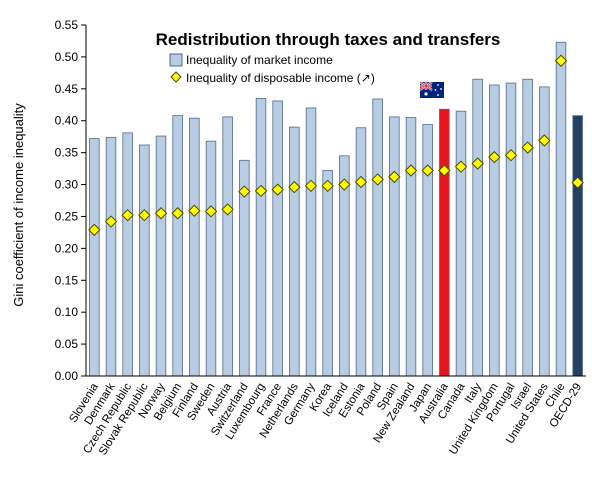 The image size is (592, 482). What do you see at coordinates (280, 78) in the screenshot?
I see `legend-disposable-label: Inequality of disposable income (↗)` at bounding box center [280, 78].